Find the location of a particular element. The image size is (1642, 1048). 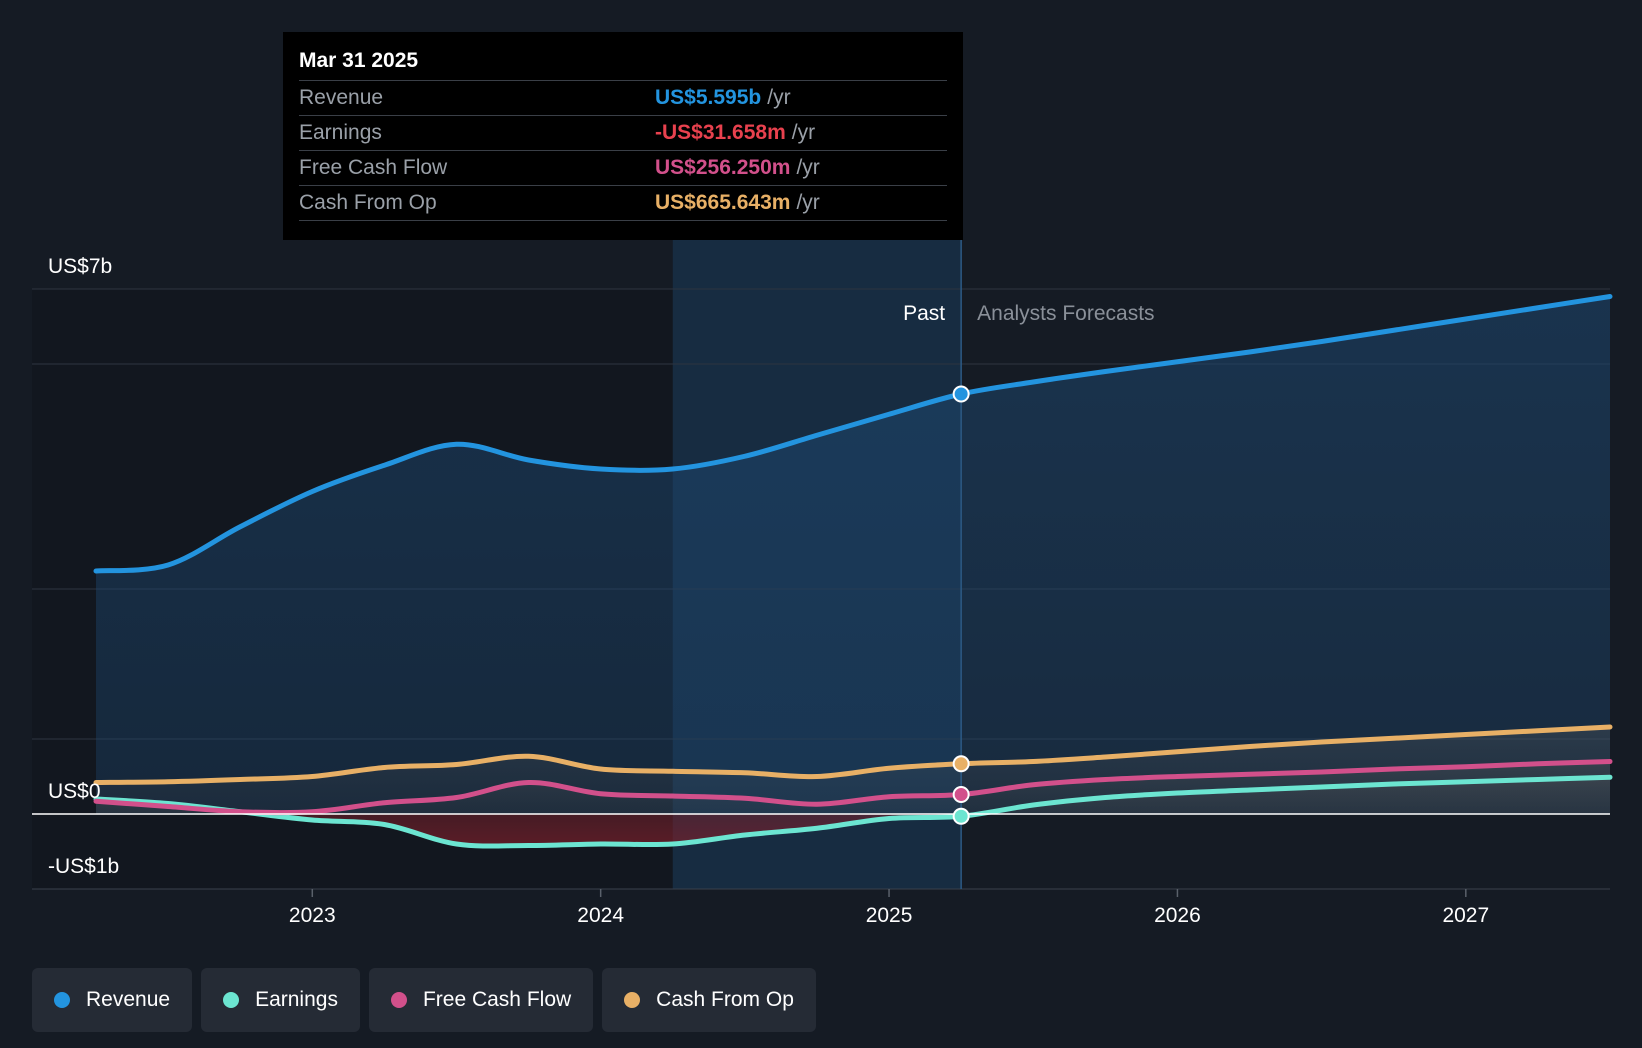

legend-label: Earnings is located at coordinates (296, 999).